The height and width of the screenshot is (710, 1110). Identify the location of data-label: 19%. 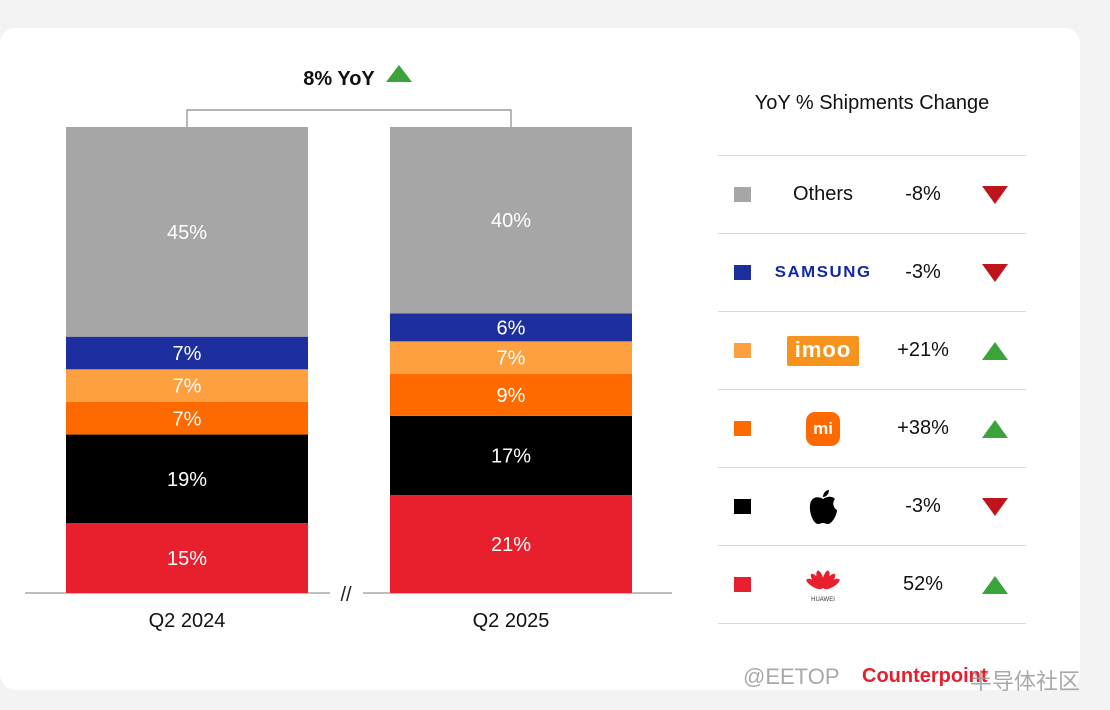
(187, 480).